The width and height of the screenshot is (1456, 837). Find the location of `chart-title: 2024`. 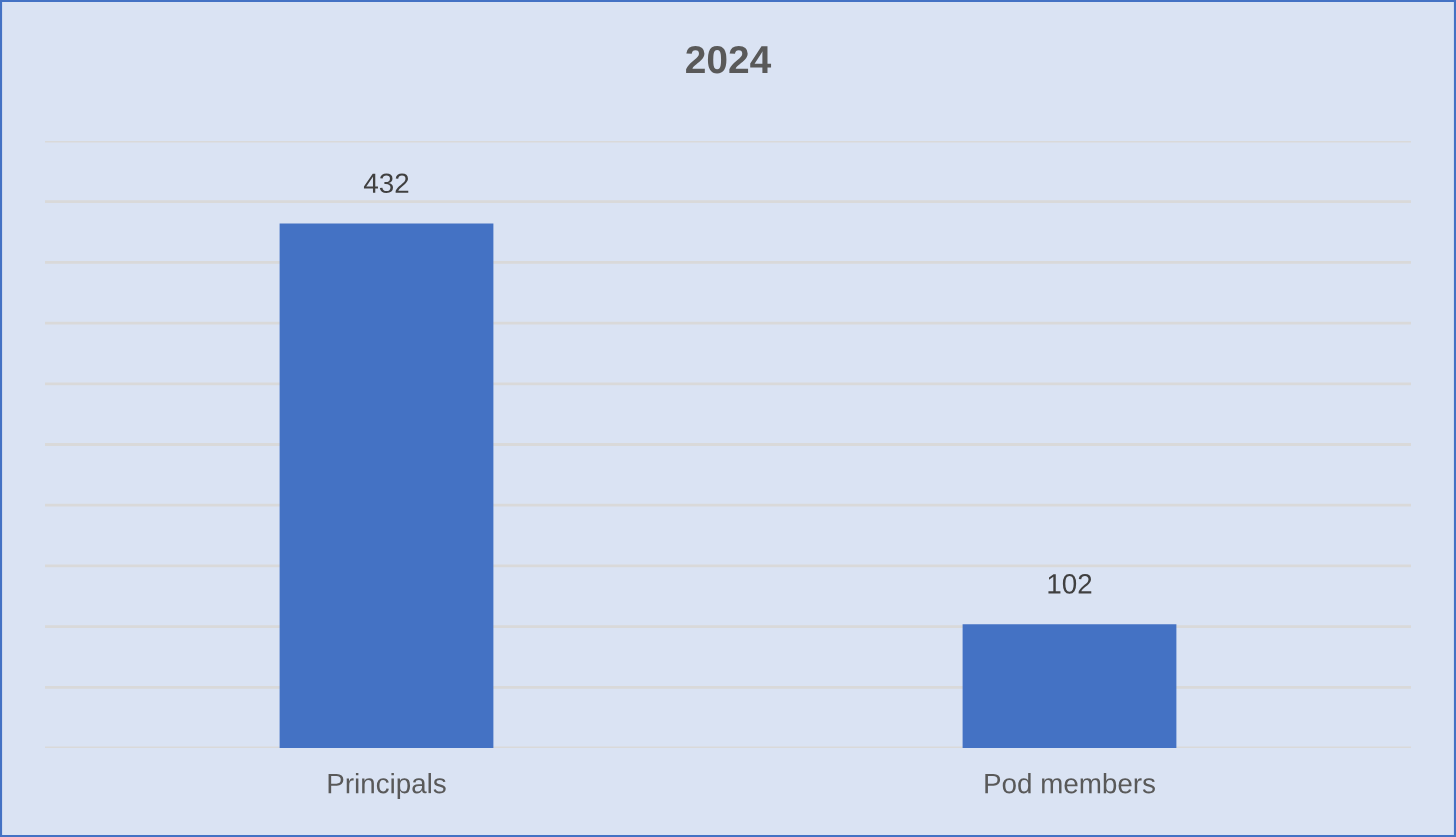

chart-title: 2024 is located at coordinates (729, 59).